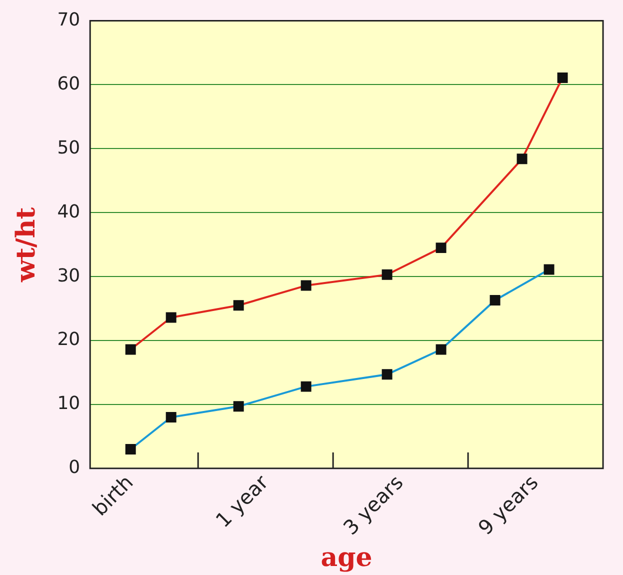 The width and height of the screenshot is (623, 575). I want to click on y-tick-label: 0, so click(74, 467).